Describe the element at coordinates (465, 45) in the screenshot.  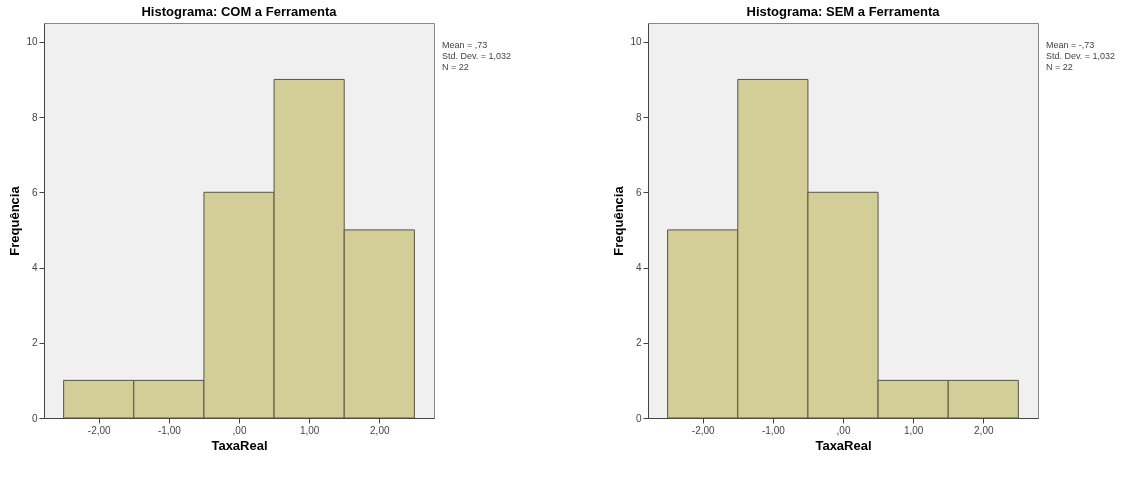
I see `text: Mean = ,73` at that location.